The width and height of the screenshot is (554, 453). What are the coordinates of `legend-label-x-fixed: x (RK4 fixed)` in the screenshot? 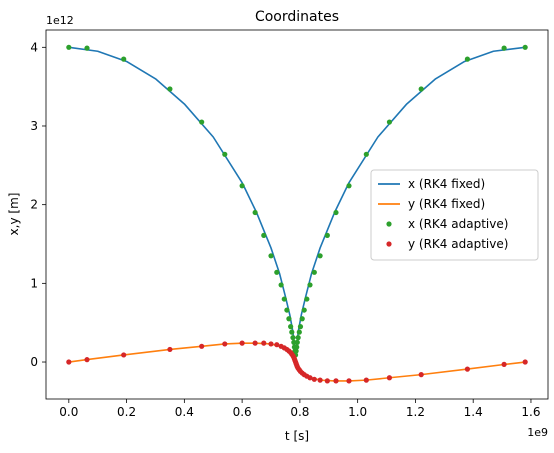 It's located at (446, 184).